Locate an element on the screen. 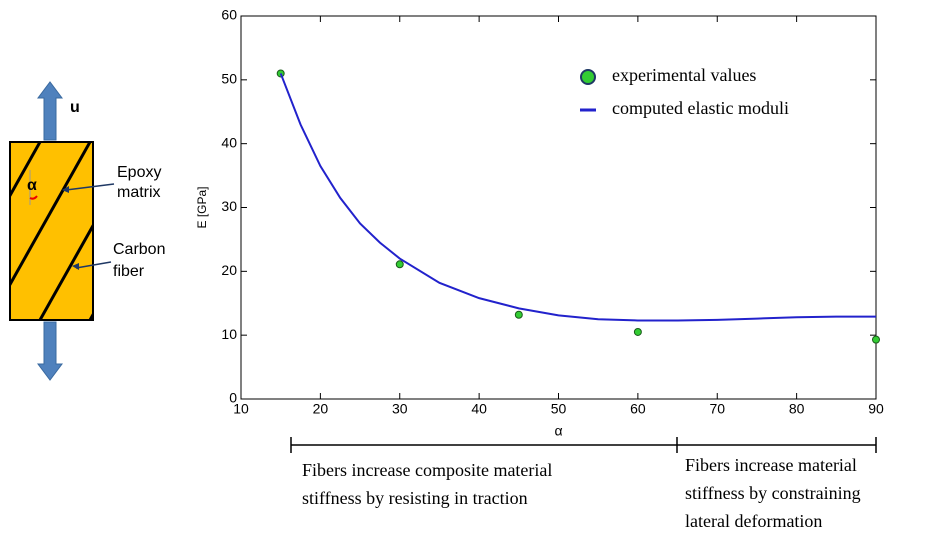 The width and height of the screenshot is (932, 538). fibers is located at coordinates (51, 231).